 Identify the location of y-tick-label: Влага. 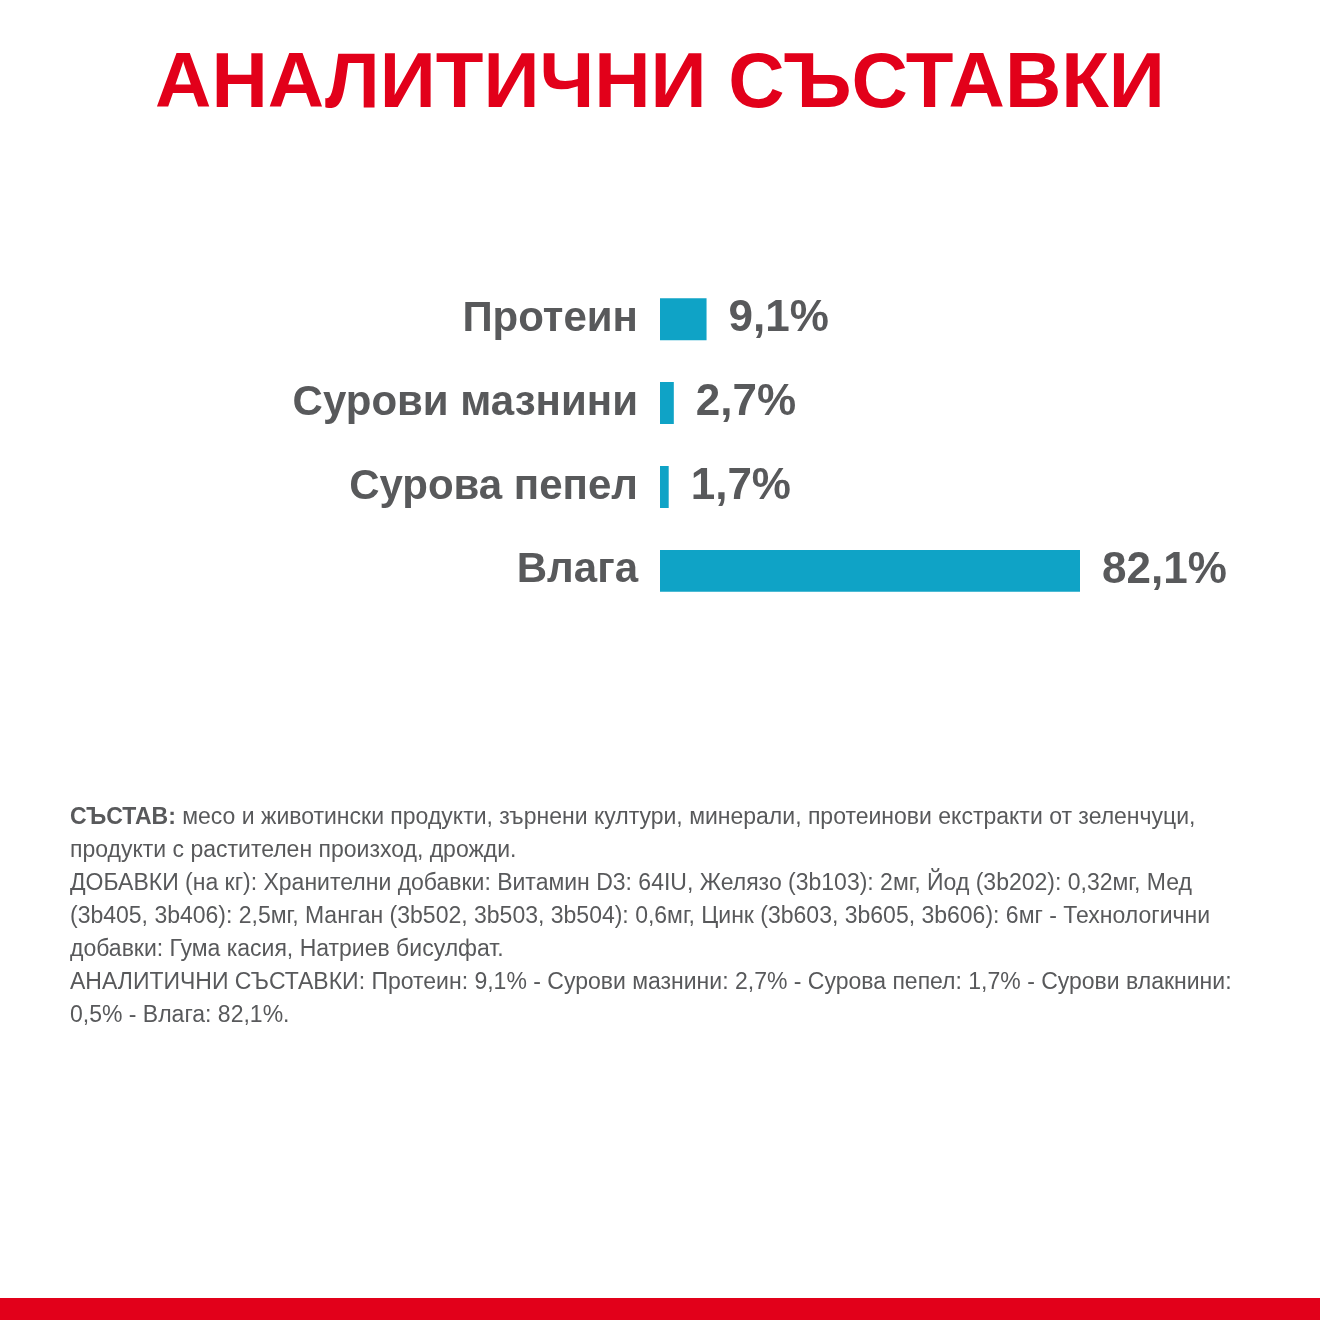
(577, 568).